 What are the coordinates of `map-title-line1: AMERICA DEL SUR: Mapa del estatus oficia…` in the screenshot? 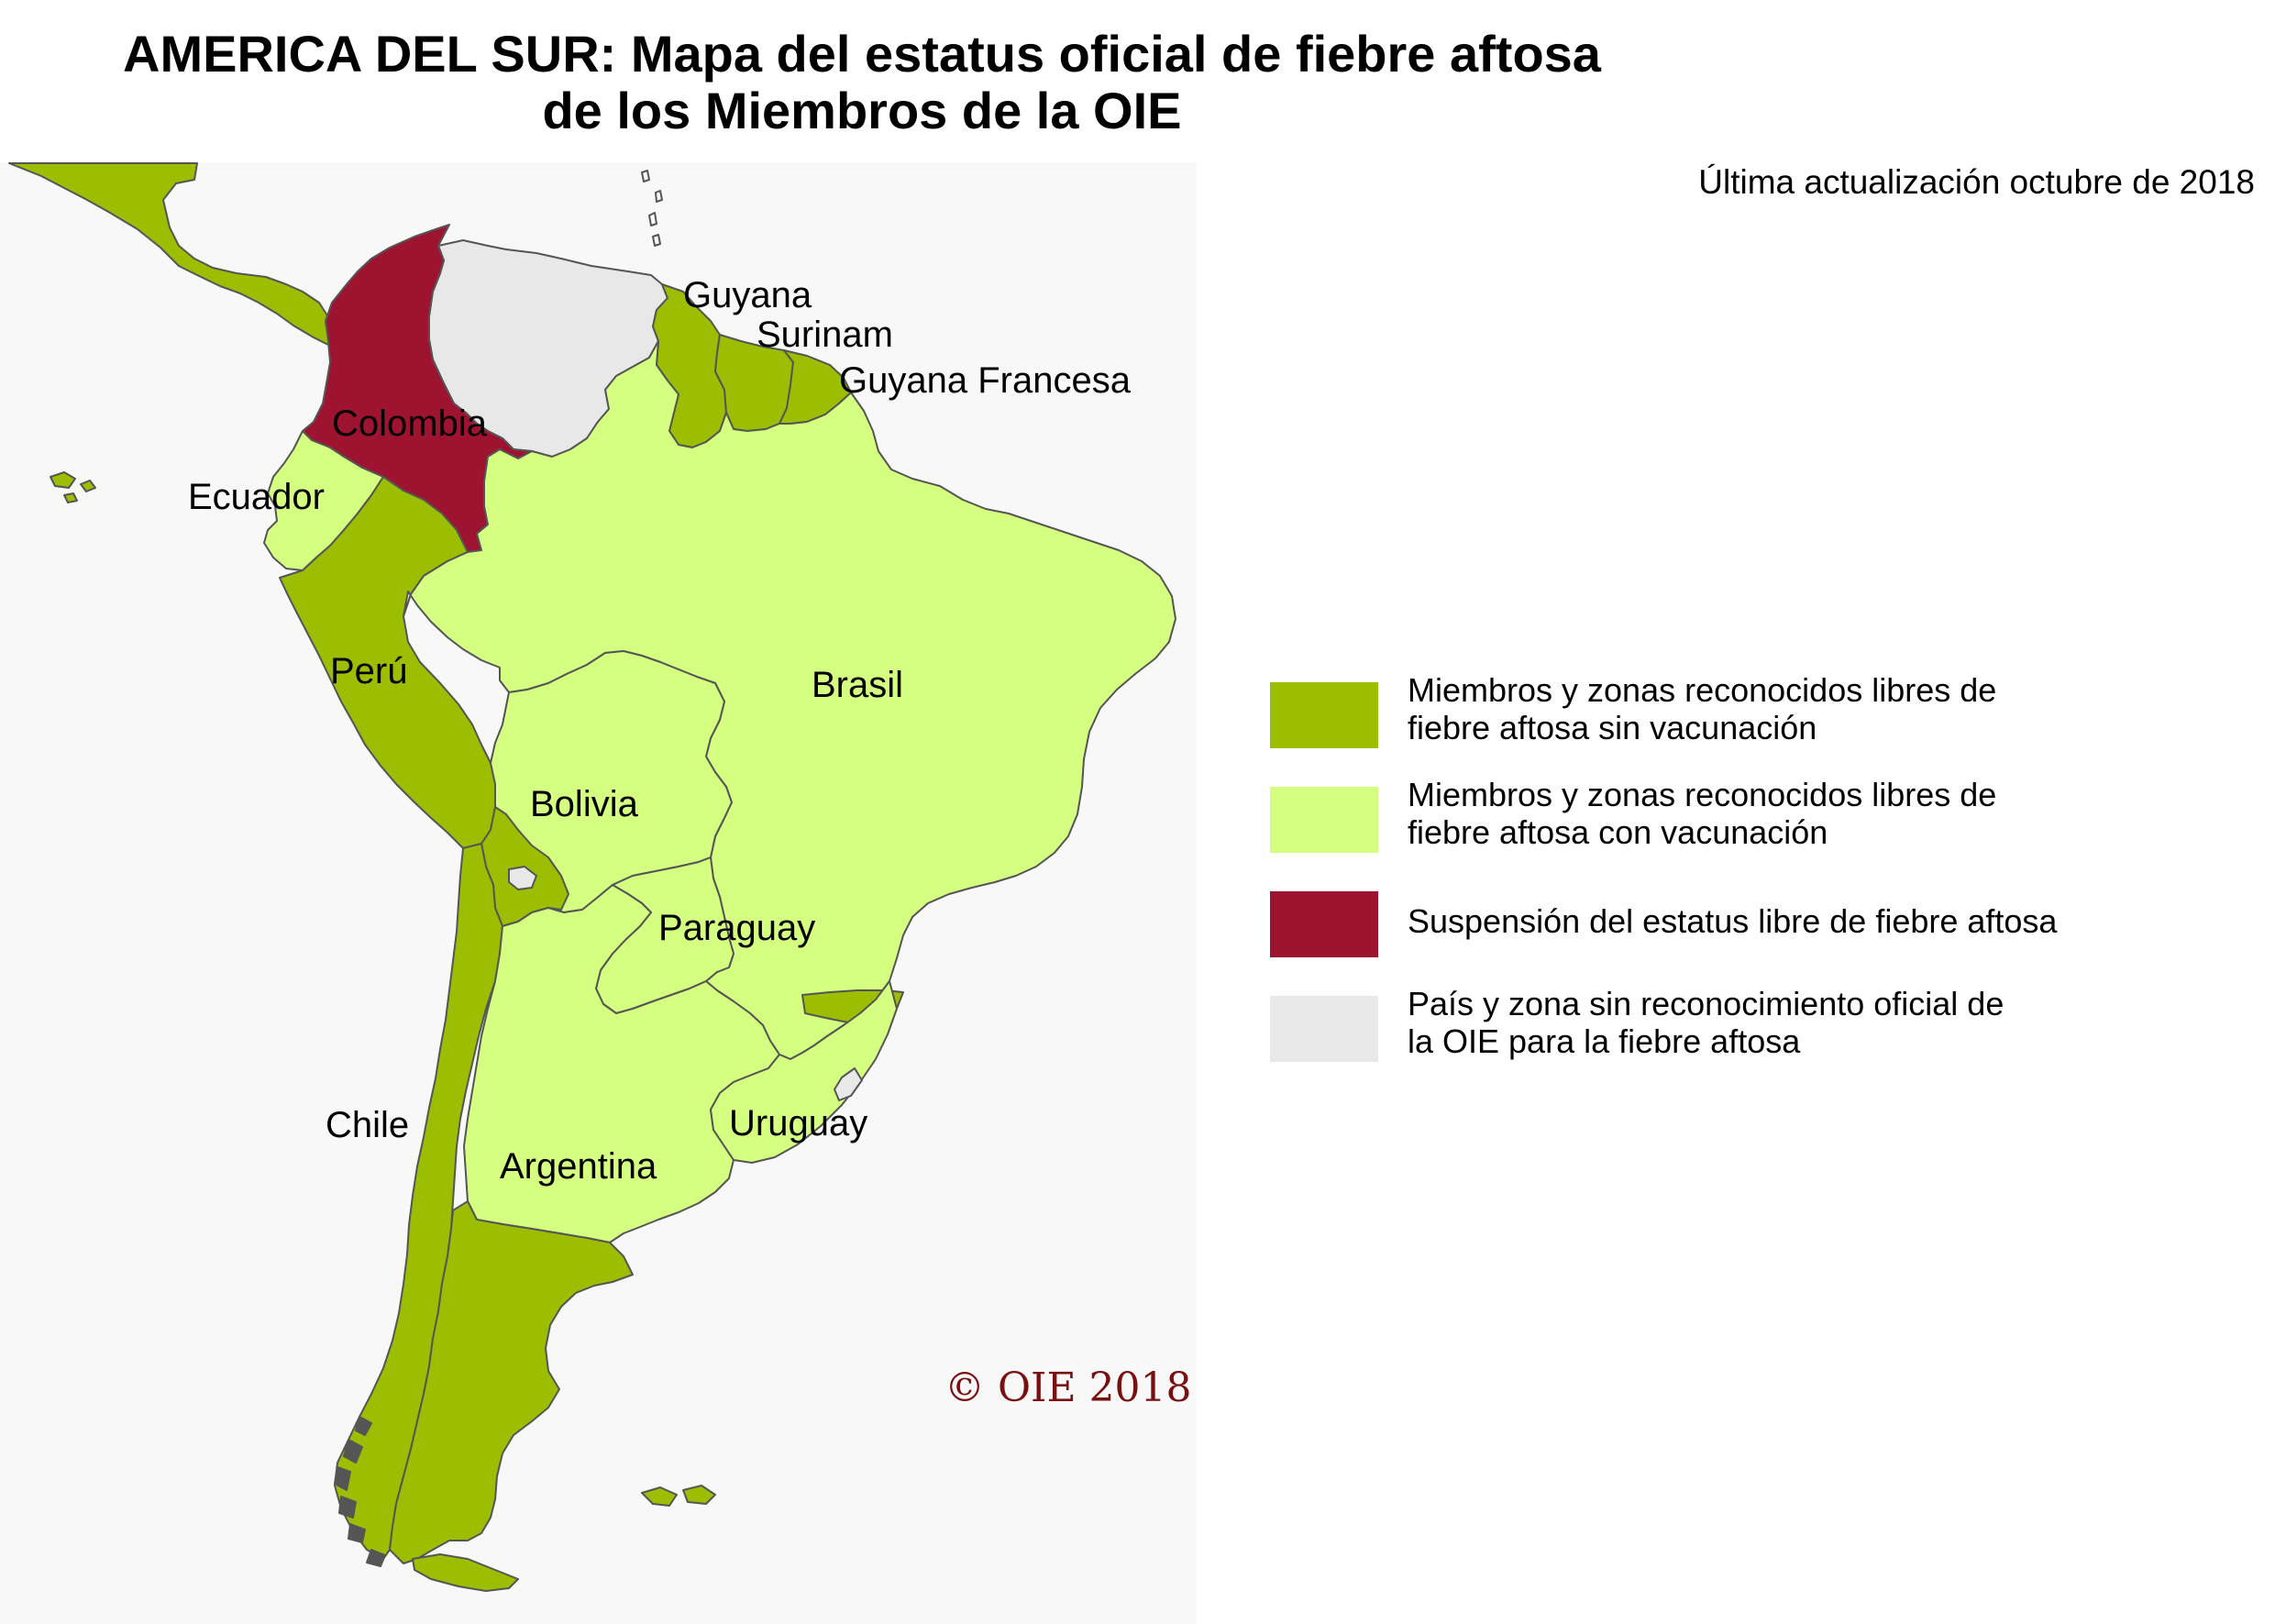 It's located at (862, 54).